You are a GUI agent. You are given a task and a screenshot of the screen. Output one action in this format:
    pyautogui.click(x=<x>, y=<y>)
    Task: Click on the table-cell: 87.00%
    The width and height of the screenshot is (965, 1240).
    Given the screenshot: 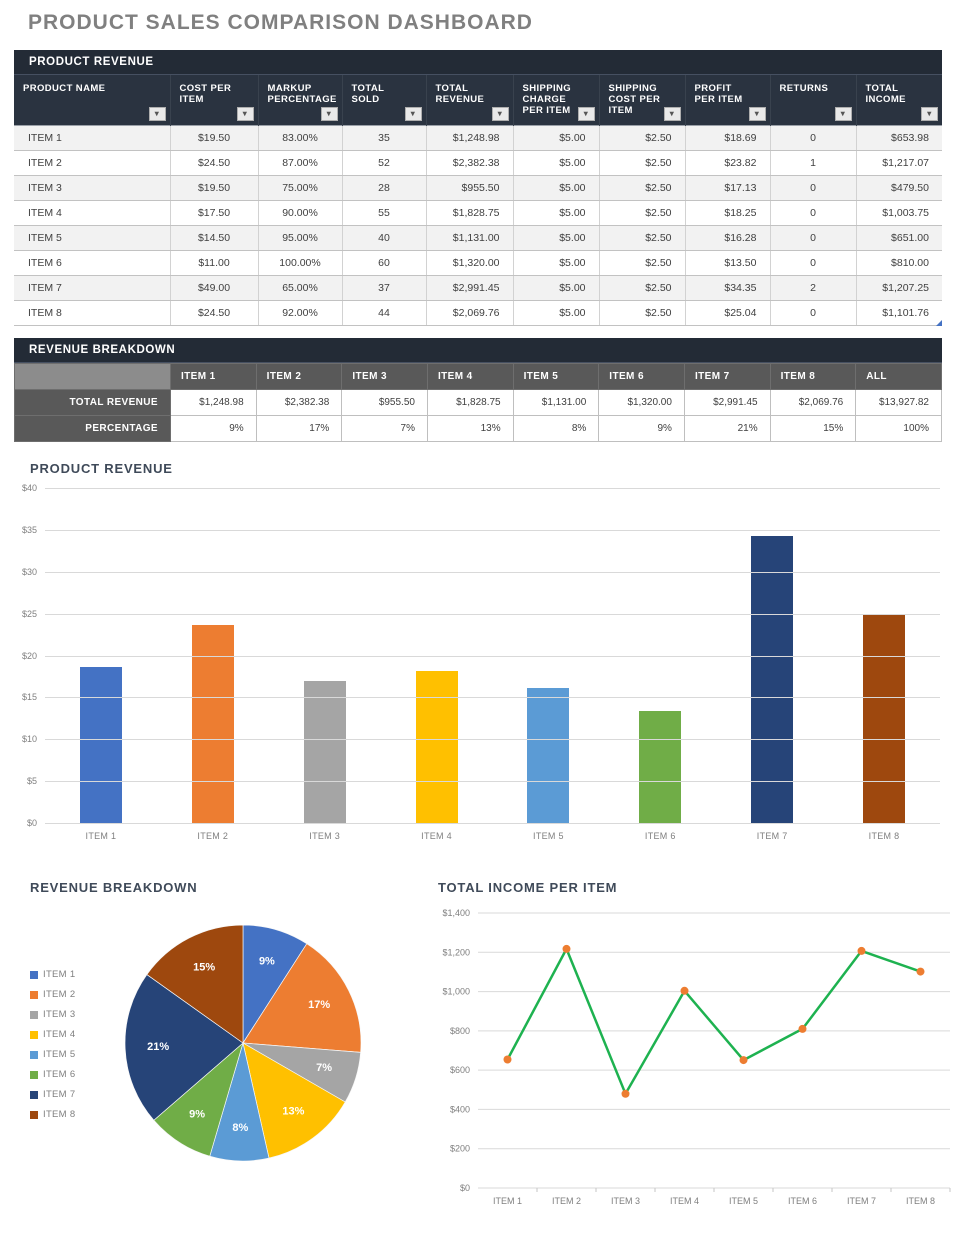 What is the action you would take?
    pyautogui.click(x=300, y=163)
    